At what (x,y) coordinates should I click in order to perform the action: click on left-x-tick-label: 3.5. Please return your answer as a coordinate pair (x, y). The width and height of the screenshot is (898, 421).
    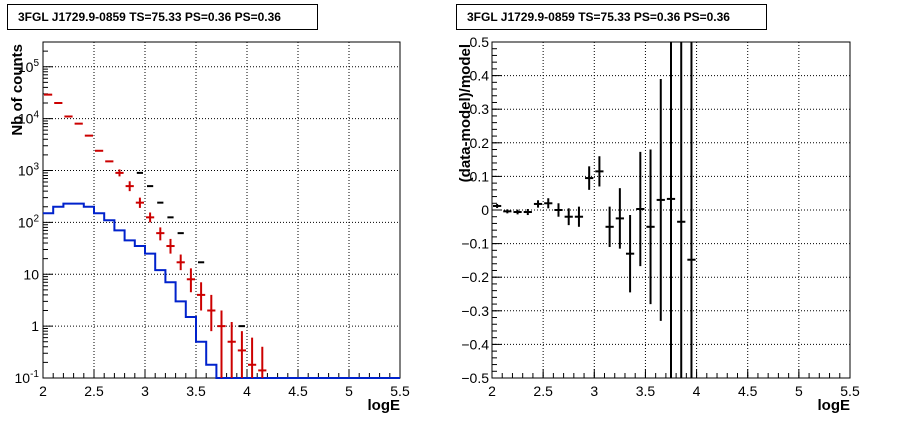
    Looking at the image, I should click on (196, 391).